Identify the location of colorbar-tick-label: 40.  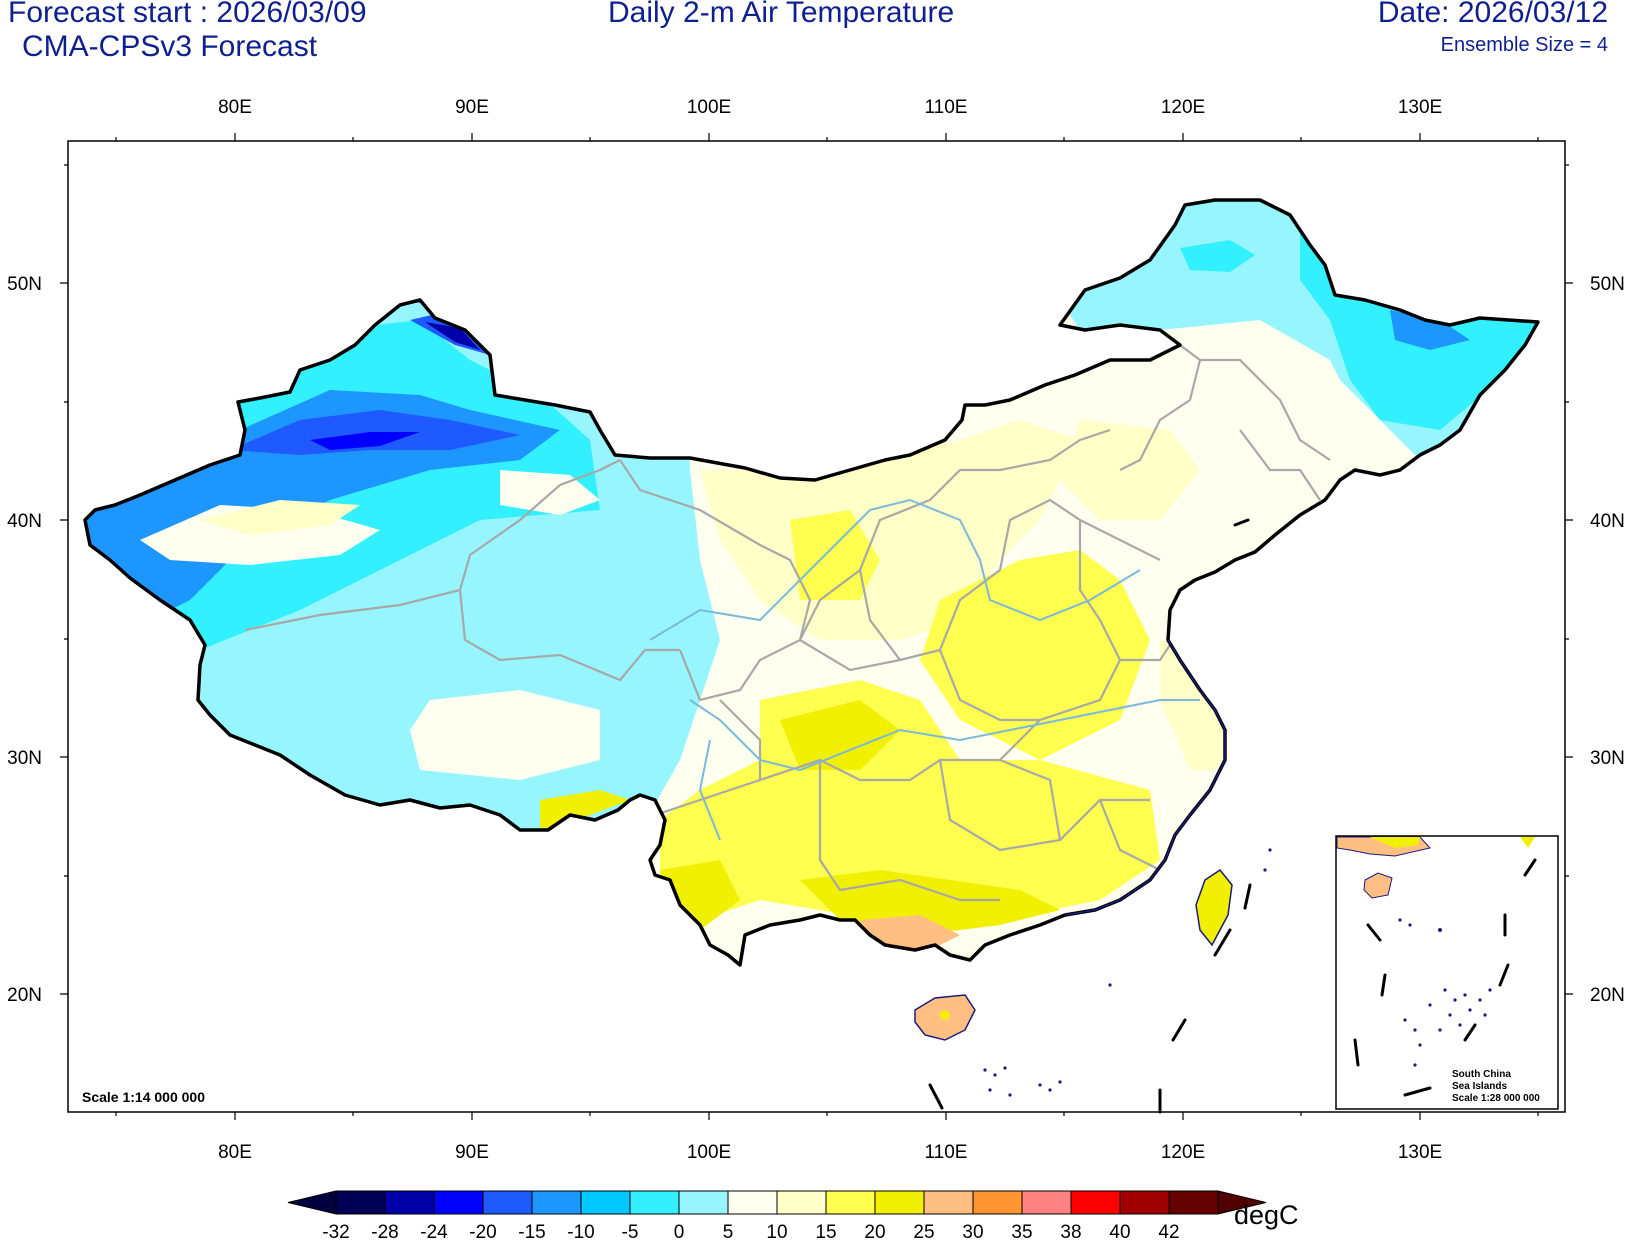
(1119, 1231).